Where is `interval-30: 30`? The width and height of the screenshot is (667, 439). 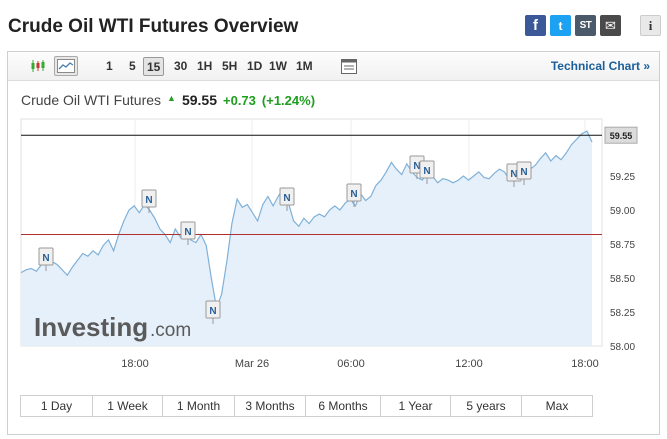 interval-30: 30 is located at coordinates (181, 66).